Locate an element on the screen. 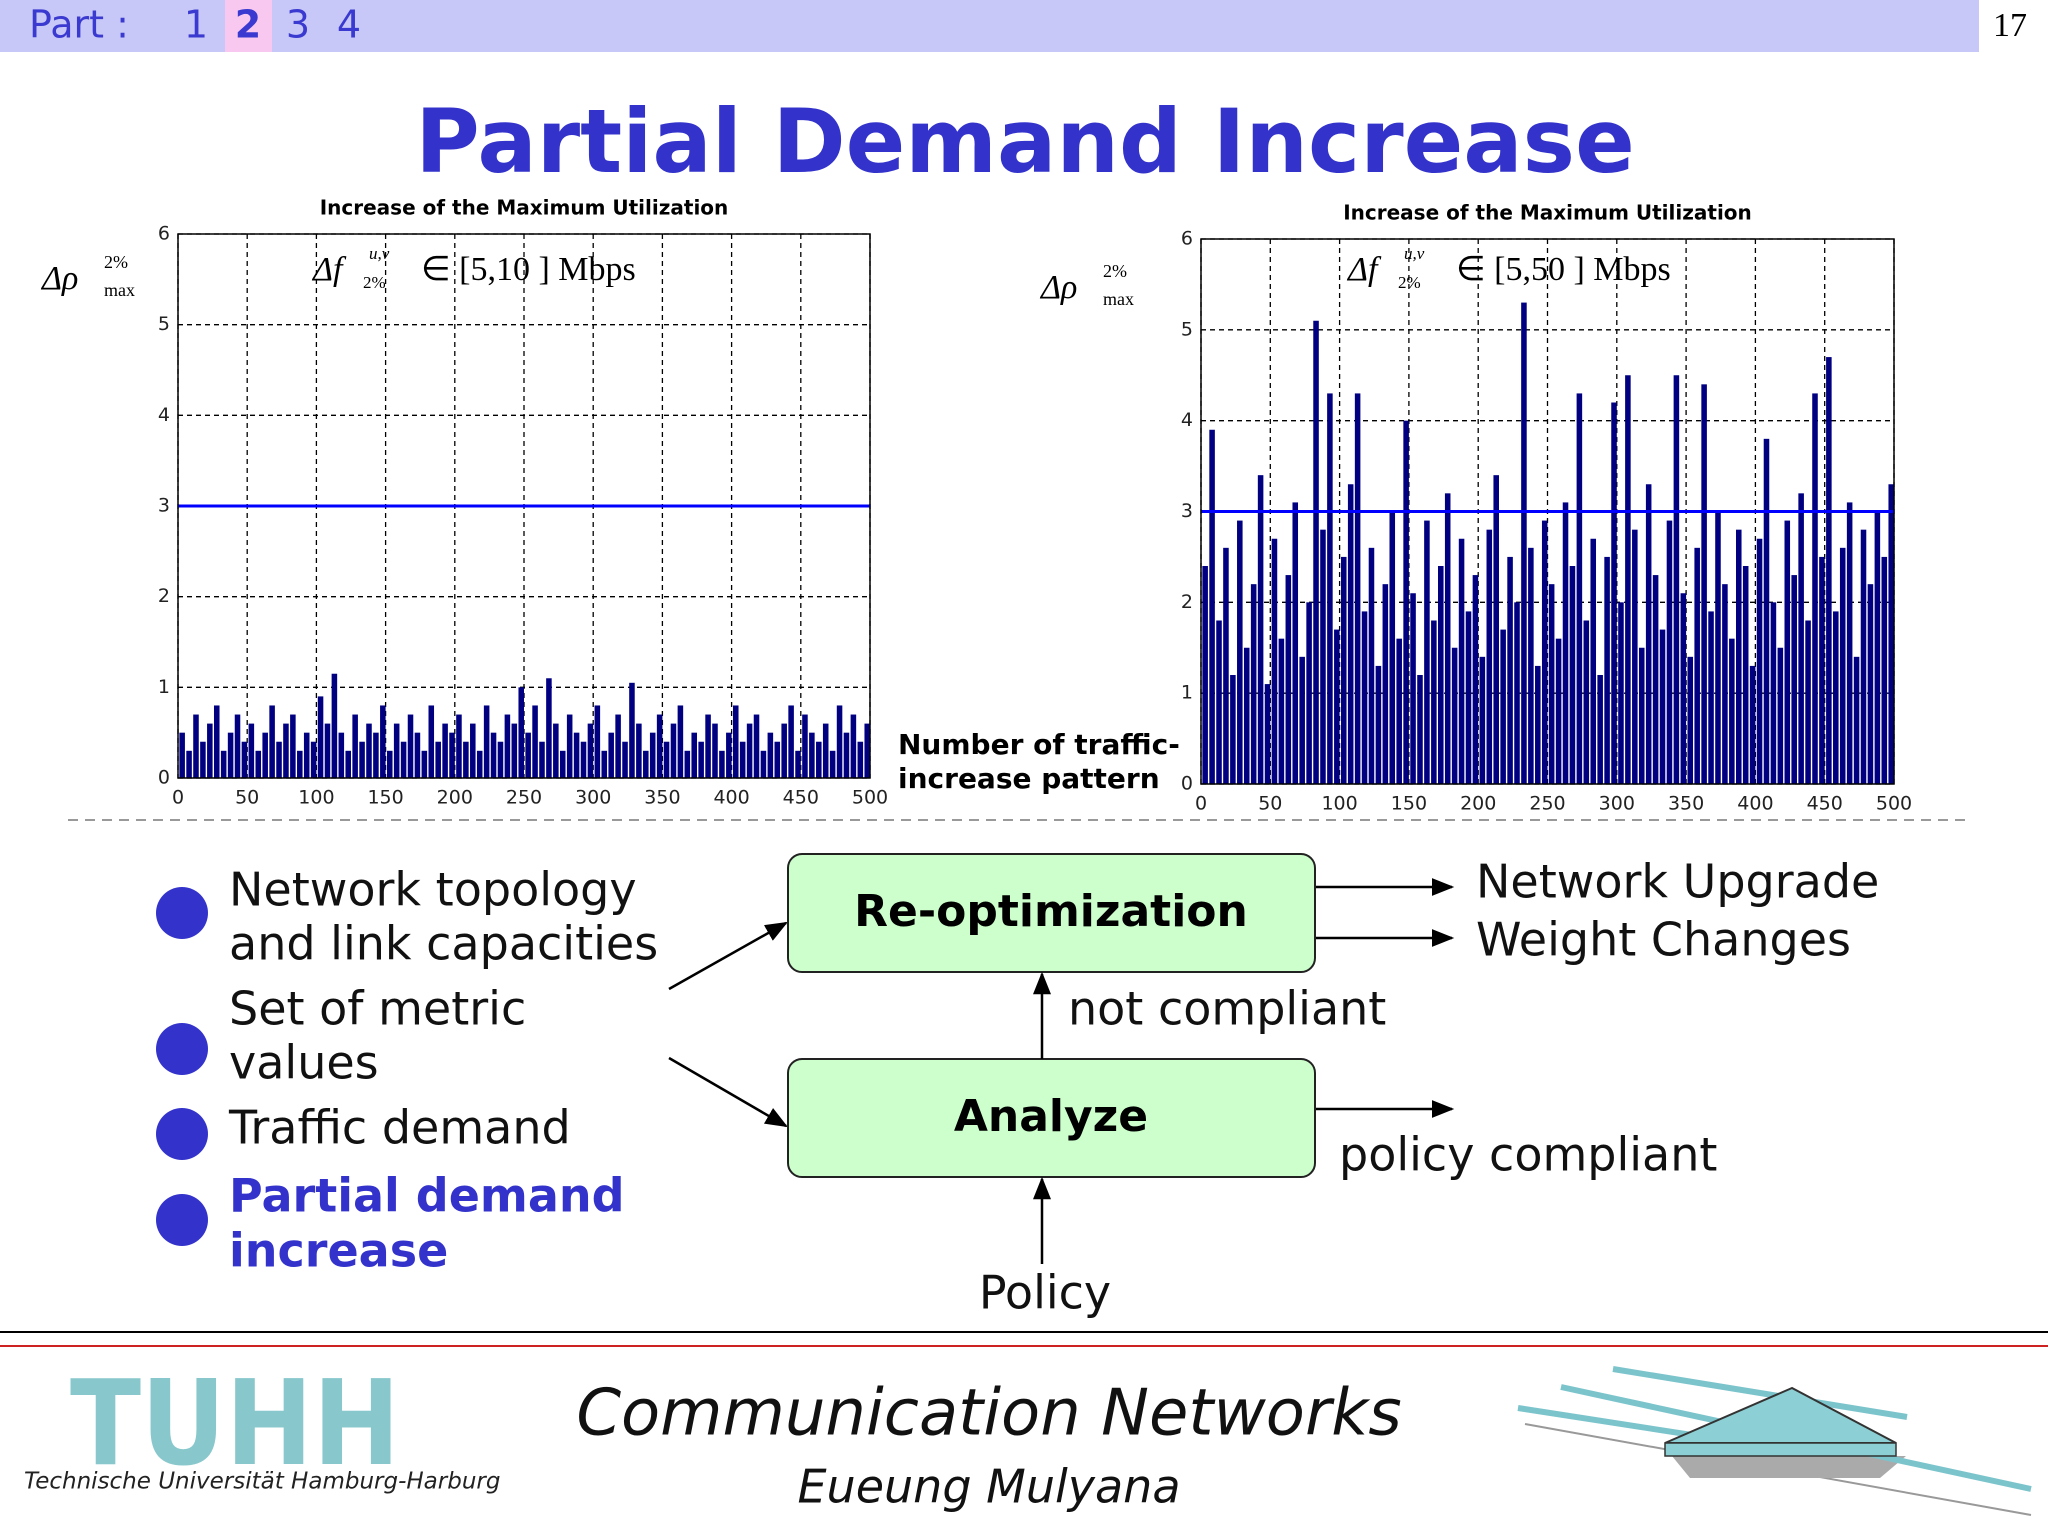  annotation-sup: u,v is located at coordinates (379, 253).